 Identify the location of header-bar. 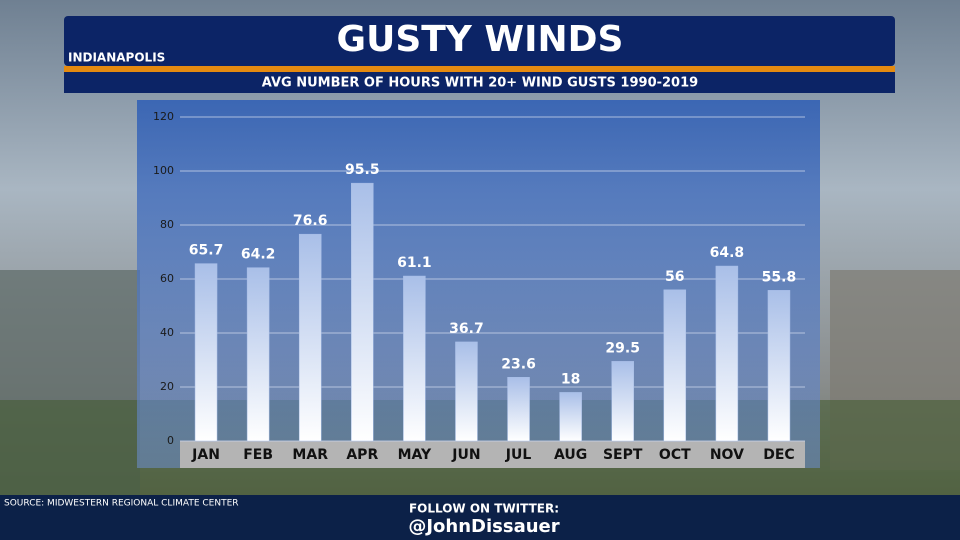
(479, 41).